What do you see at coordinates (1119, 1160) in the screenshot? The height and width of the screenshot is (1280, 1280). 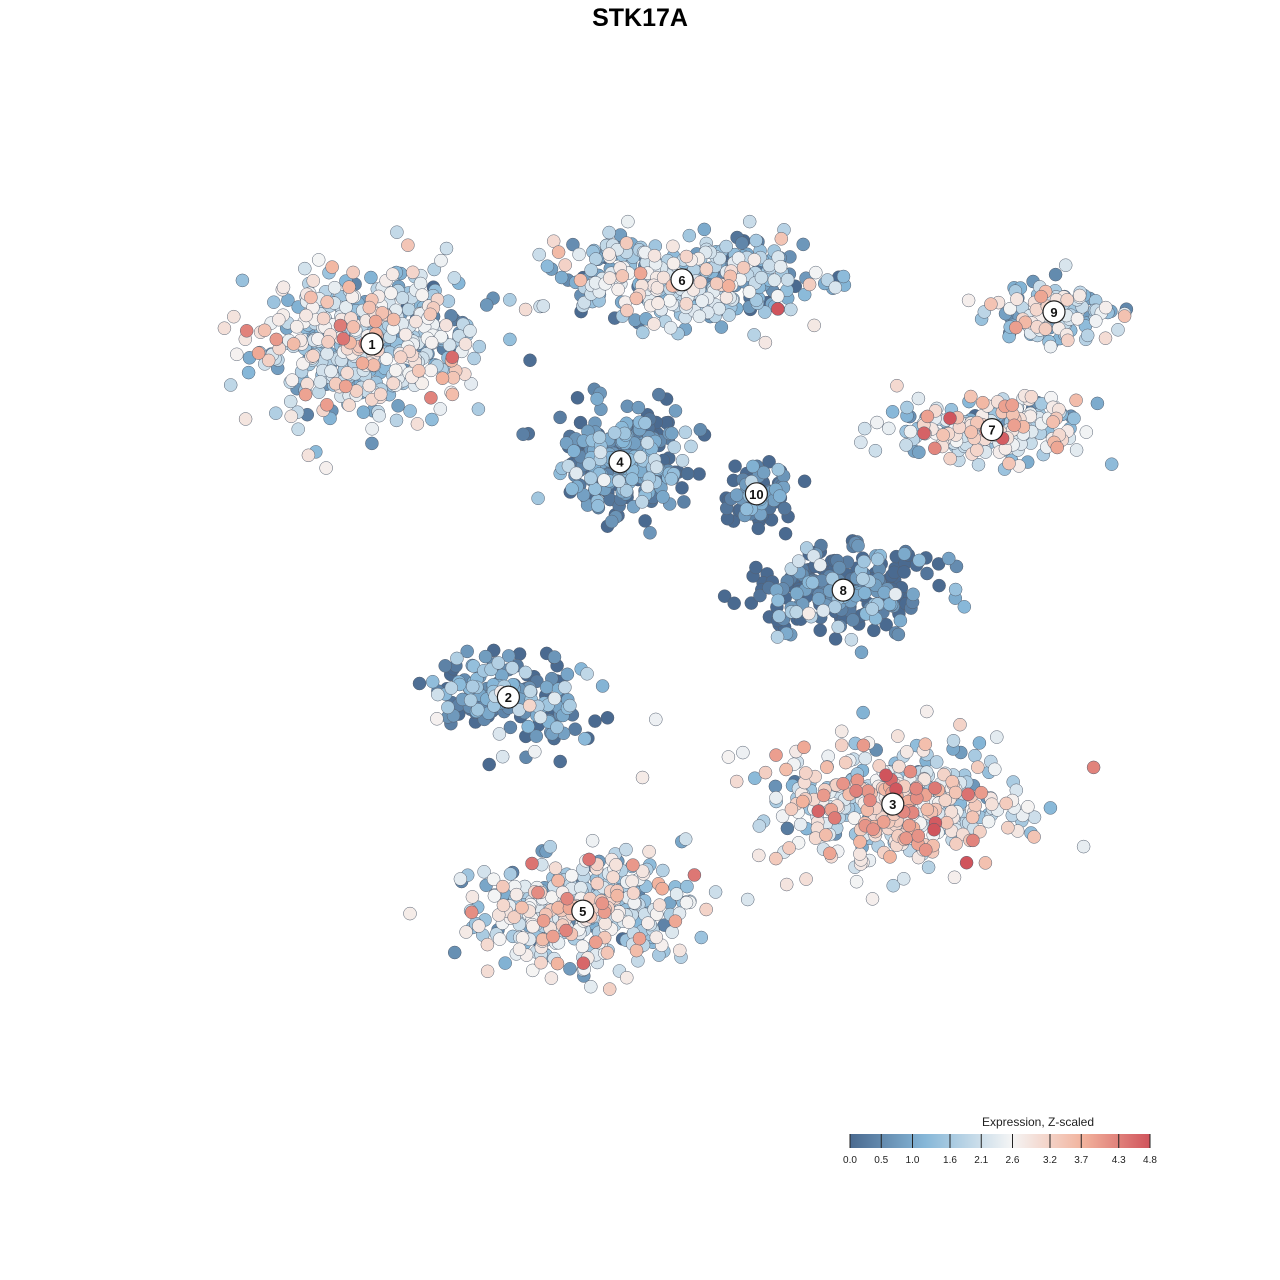 I see `legend-tick-label: 4.3` at bounding box center [1119, 1160].